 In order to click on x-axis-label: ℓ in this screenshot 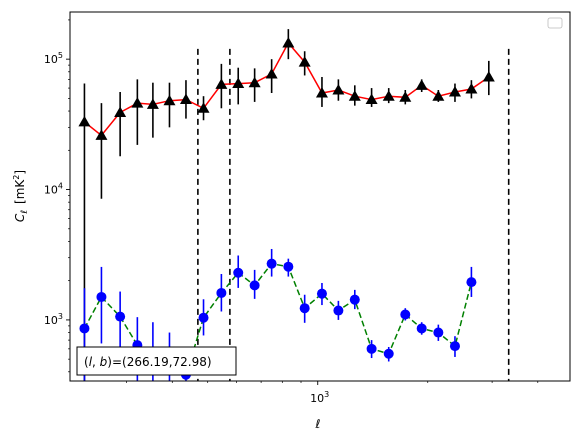, I will do `click(318, 424)`.